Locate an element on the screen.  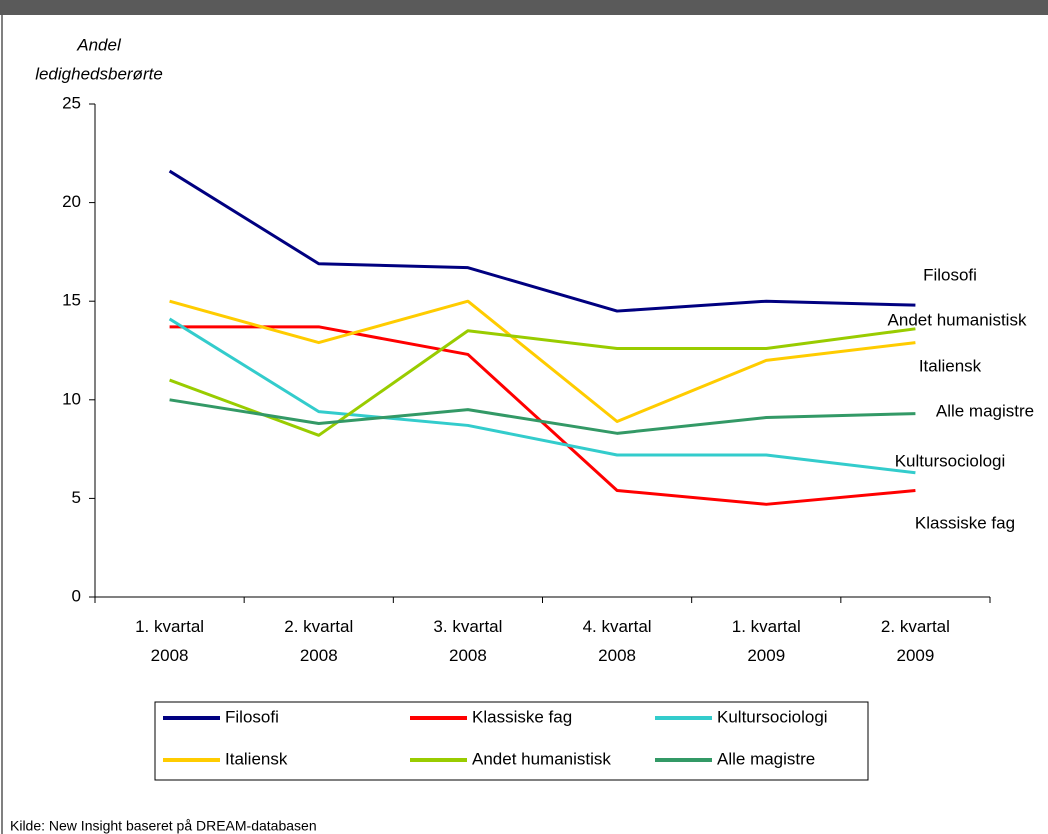
y-axis-title: ledighedsberørte is located at coordinates (99, 73).